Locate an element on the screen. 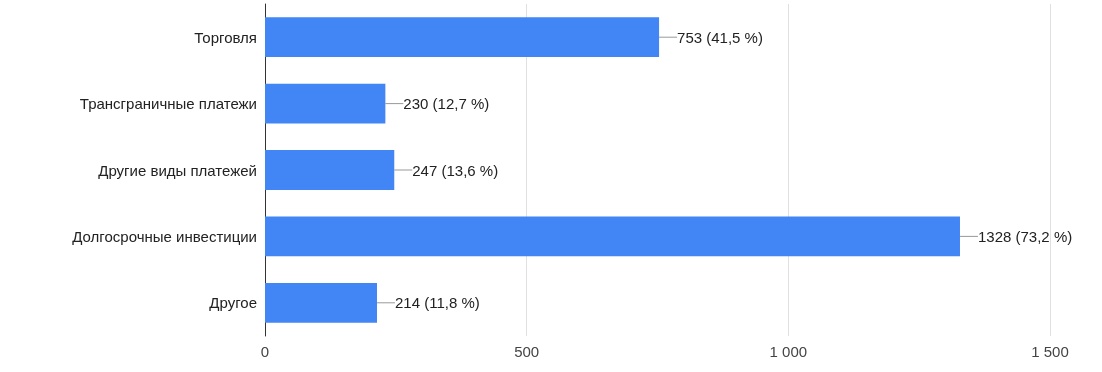 This screenshot has height=372, width=1102. x-tick-label: 1 500 is located at coordinates (1050, 351).